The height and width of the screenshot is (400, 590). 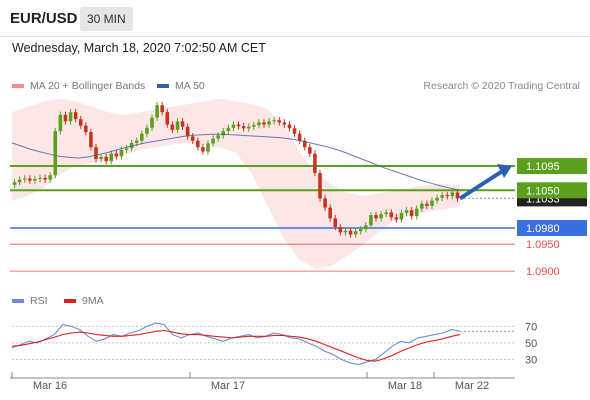 What do you see at coordinates (236, 162) in the screenshot?
I see `ma50-line` at bounding box center [236, 162].